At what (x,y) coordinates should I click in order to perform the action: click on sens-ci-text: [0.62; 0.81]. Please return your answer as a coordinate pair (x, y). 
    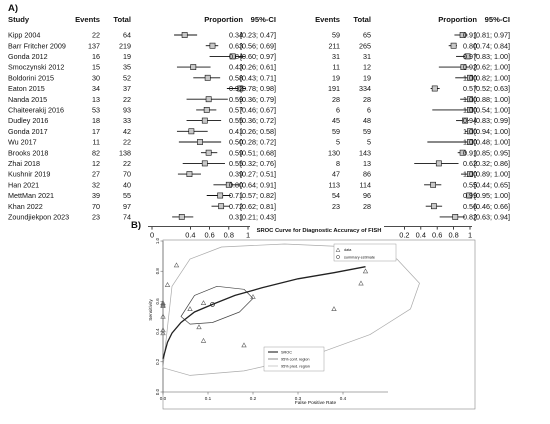
    Looking at the image, I should click on (258, 206).